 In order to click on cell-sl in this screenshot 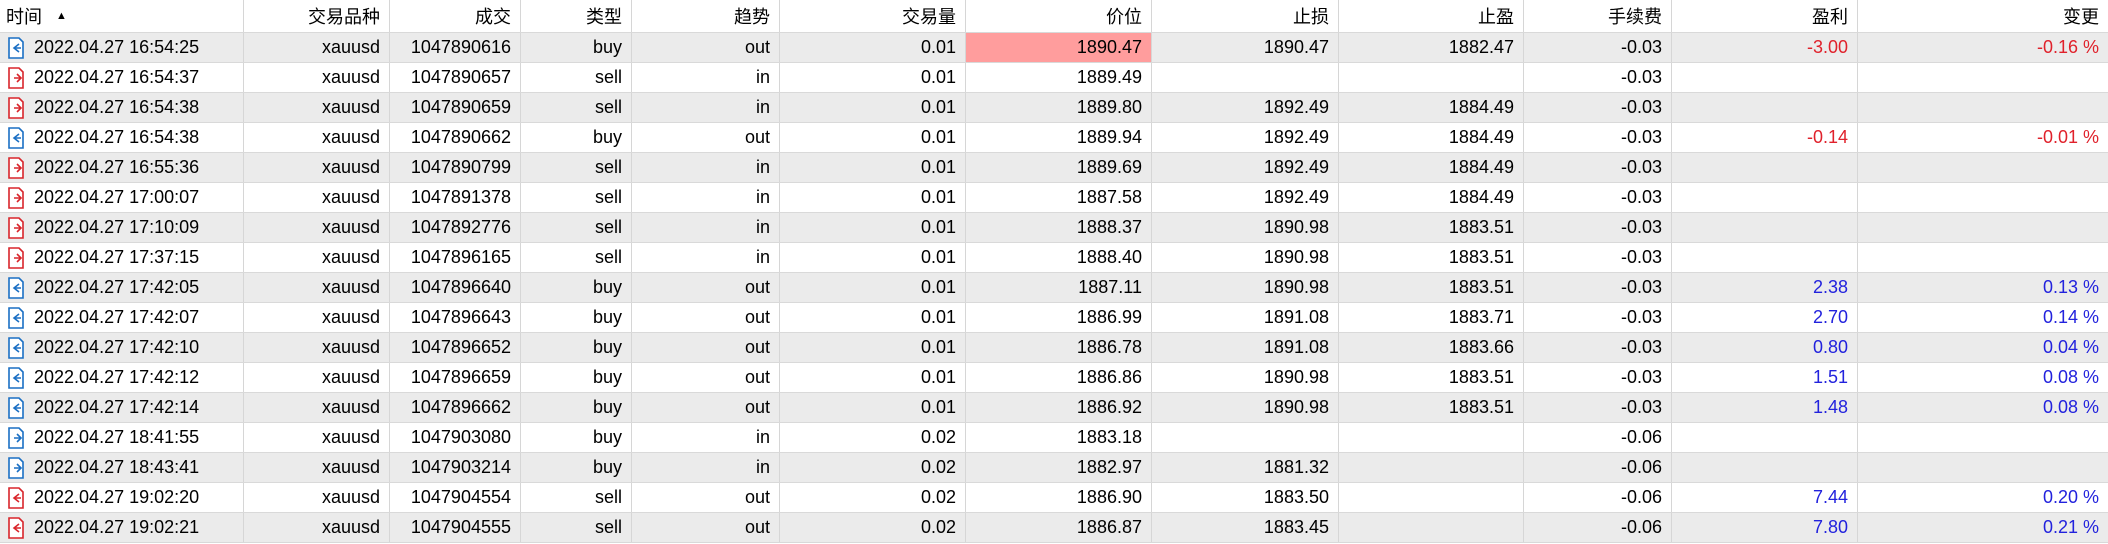, I will do `click(1245, 437)`.